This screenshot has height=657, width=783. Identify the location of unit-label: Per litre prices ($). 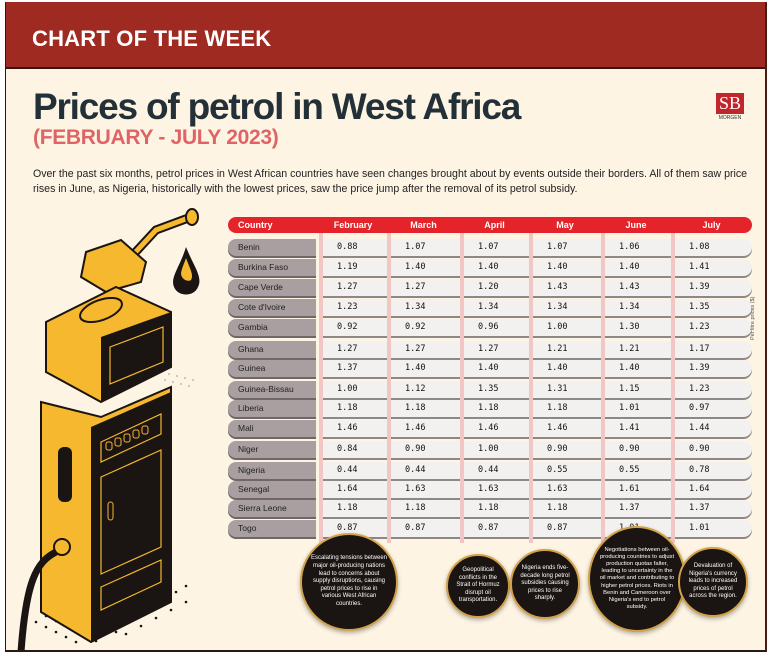
(753, 318).